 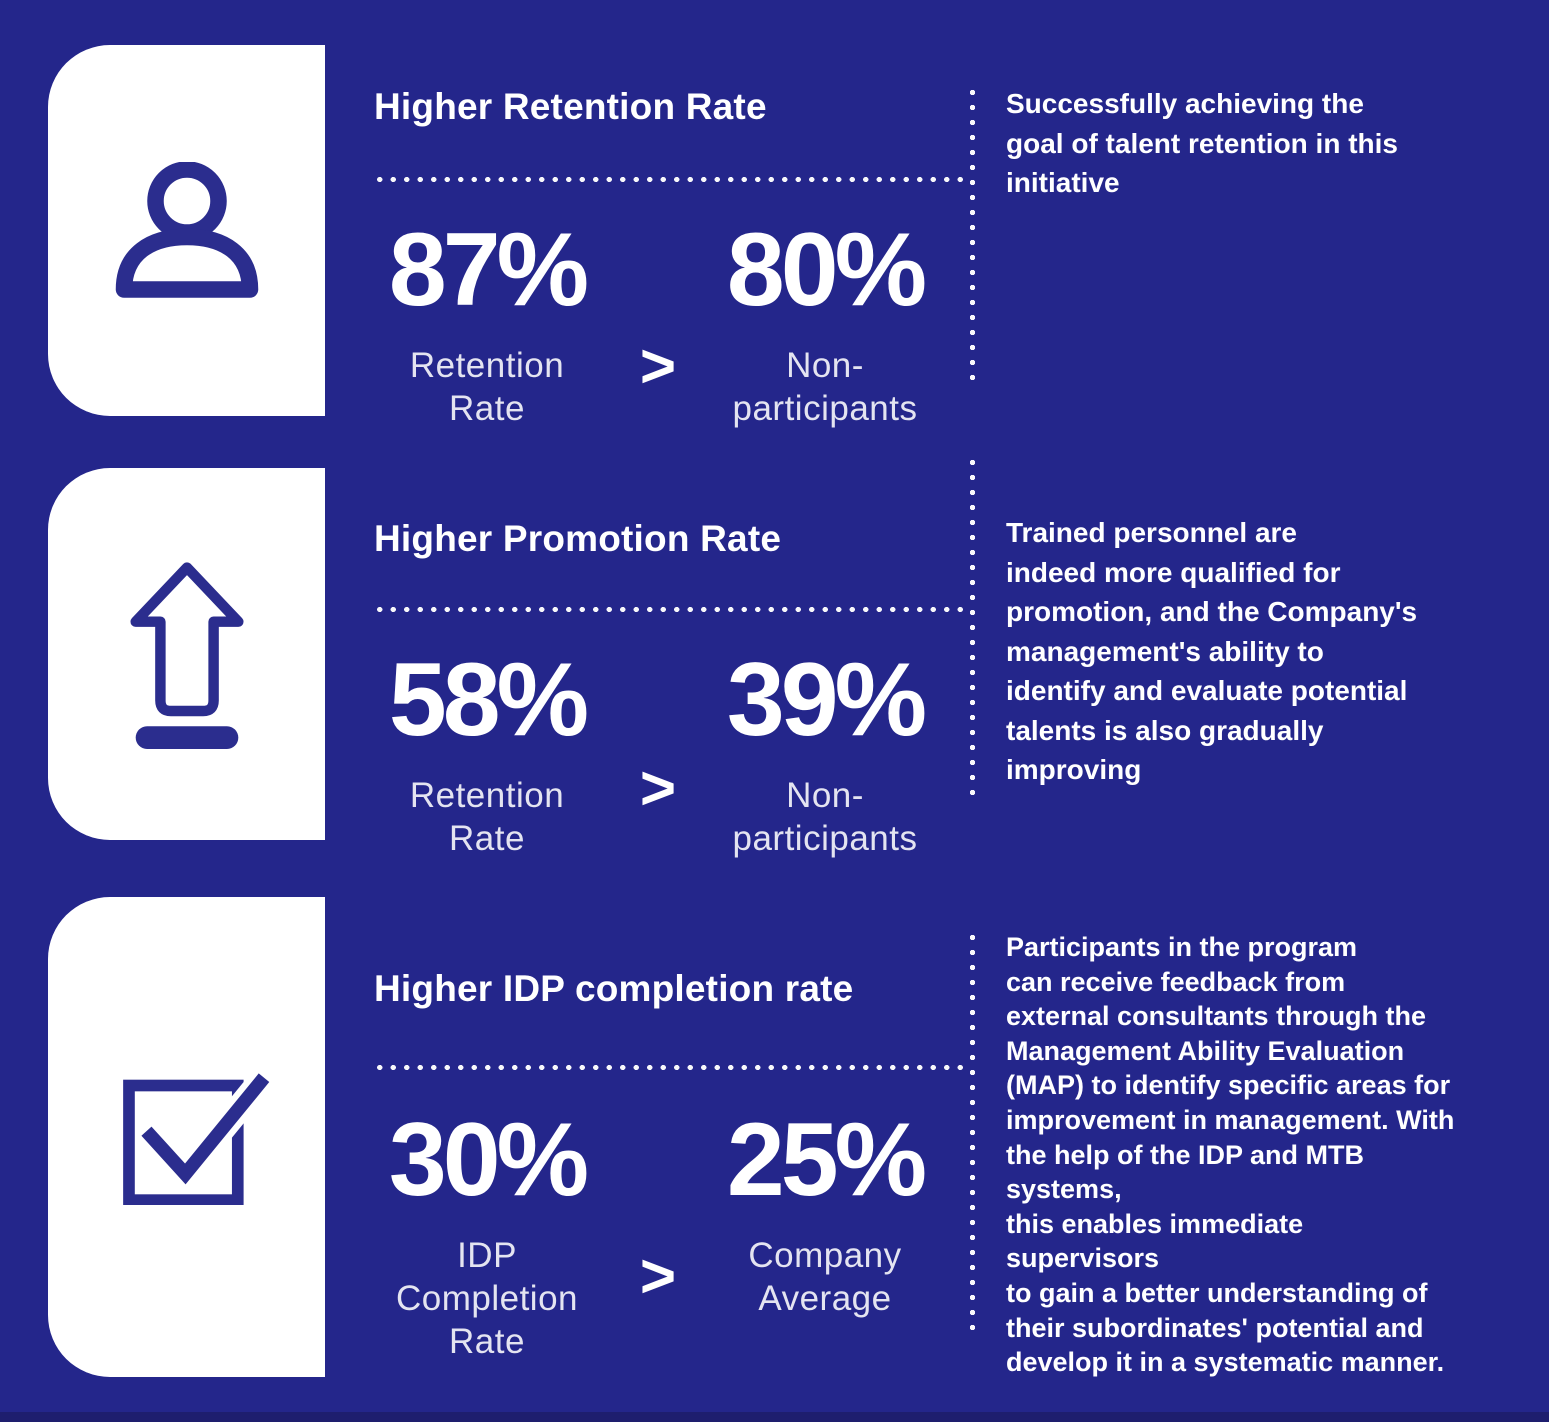 I want to click on stat-nonparticipants: 39% Non- participants, so click(x=825, y=751).